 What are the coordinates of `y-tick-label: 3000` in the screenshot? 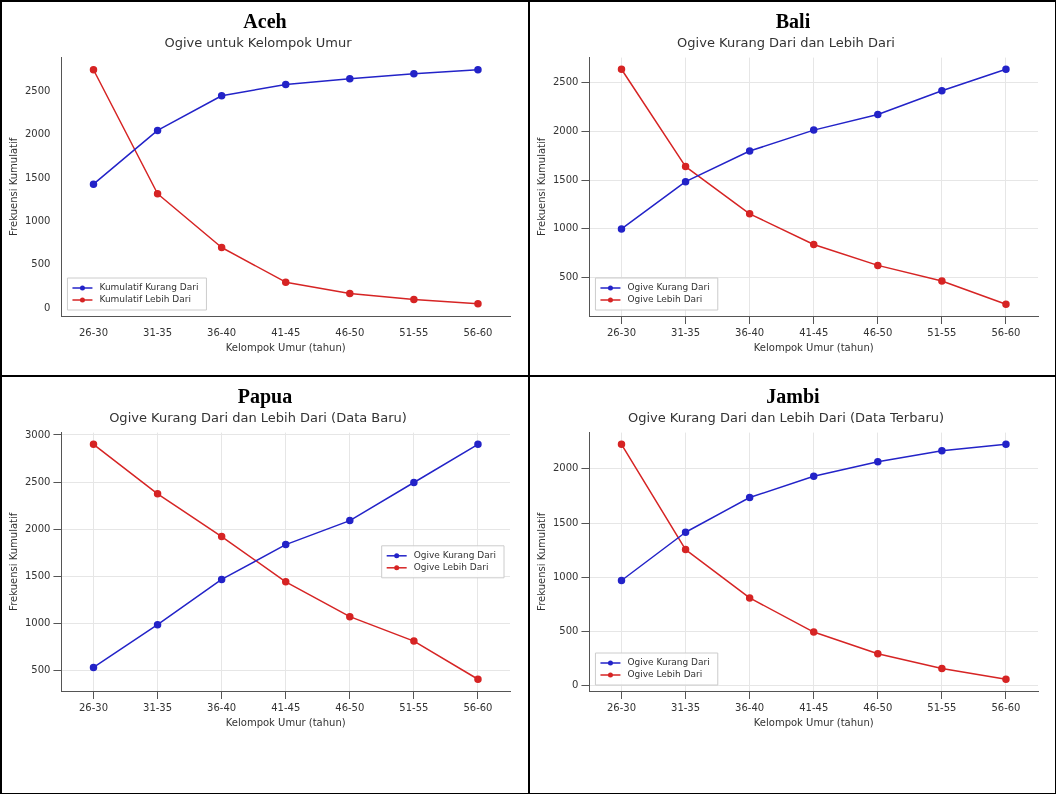 It's located at (38, 434).